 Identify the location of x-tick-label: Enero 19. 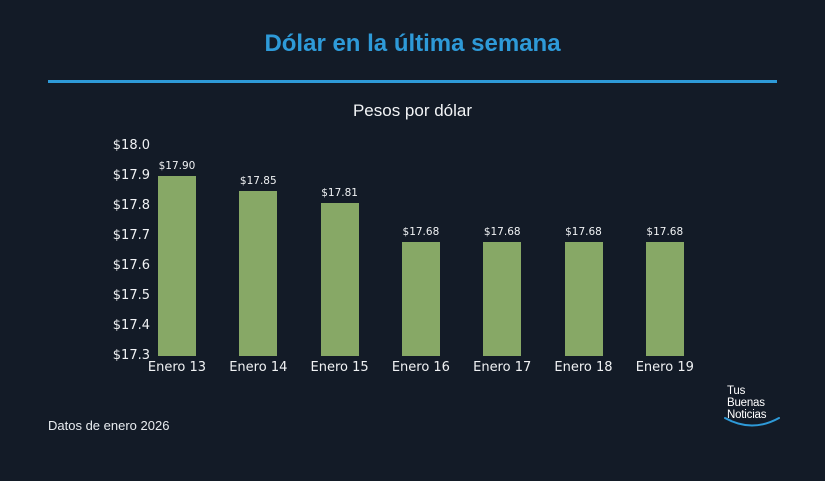
(664, 367).